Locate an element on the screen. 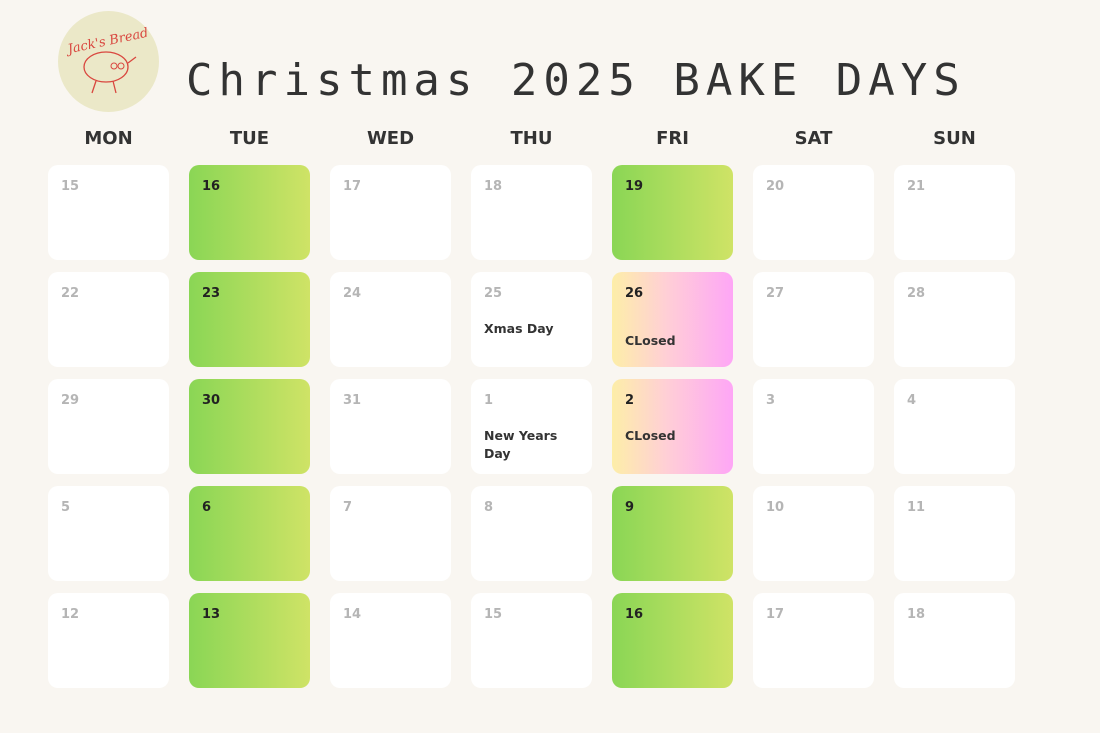 The image size is (1100, 733). day-cell: 1 New Years Day is located at coordinates (531, 426).